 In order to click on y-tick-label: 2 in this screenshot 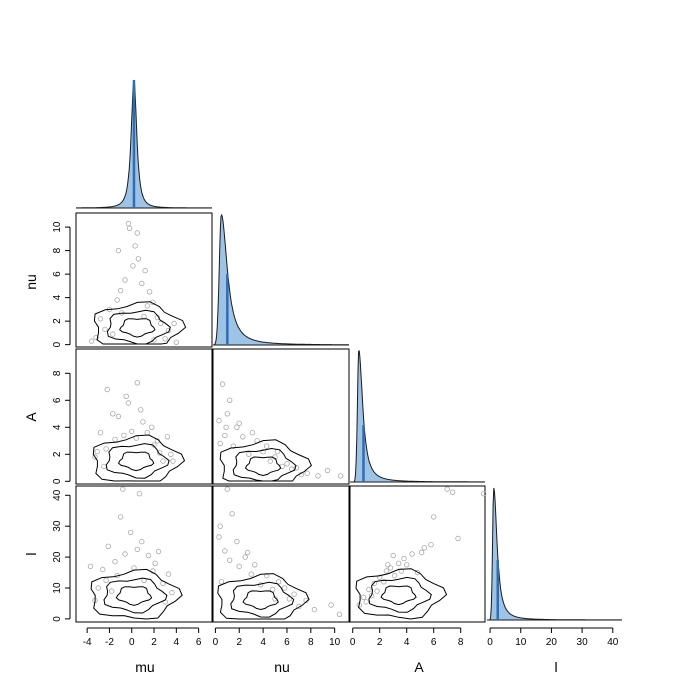, I will do `click(57, 454)`.